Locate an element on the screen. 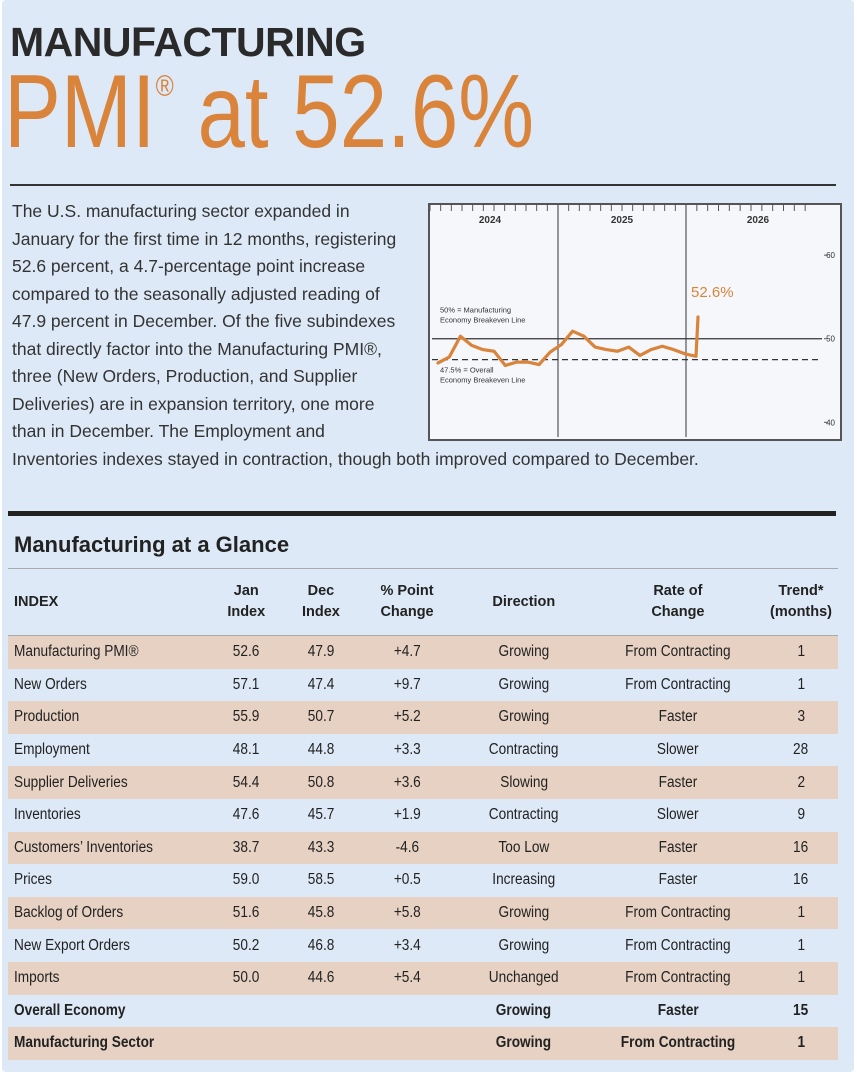 The height and width of the screenshot is (1074, 858). cell-name: Prices is located at coordinates (108, 880).